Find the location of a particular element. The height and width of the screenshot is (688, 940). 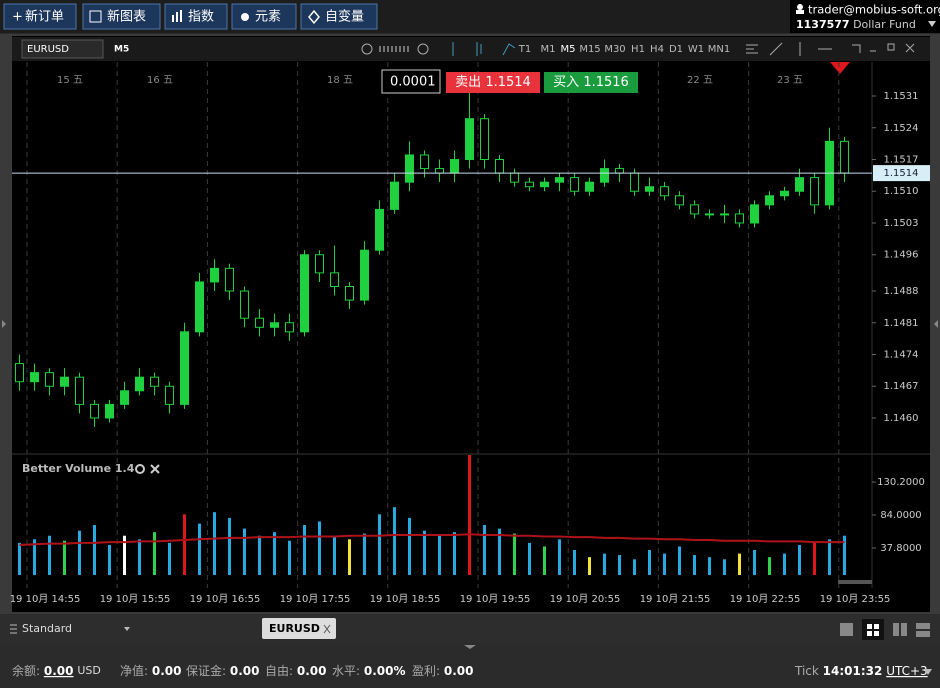

y-tick-label: 1.1524 is located at coordinates (901, 128).